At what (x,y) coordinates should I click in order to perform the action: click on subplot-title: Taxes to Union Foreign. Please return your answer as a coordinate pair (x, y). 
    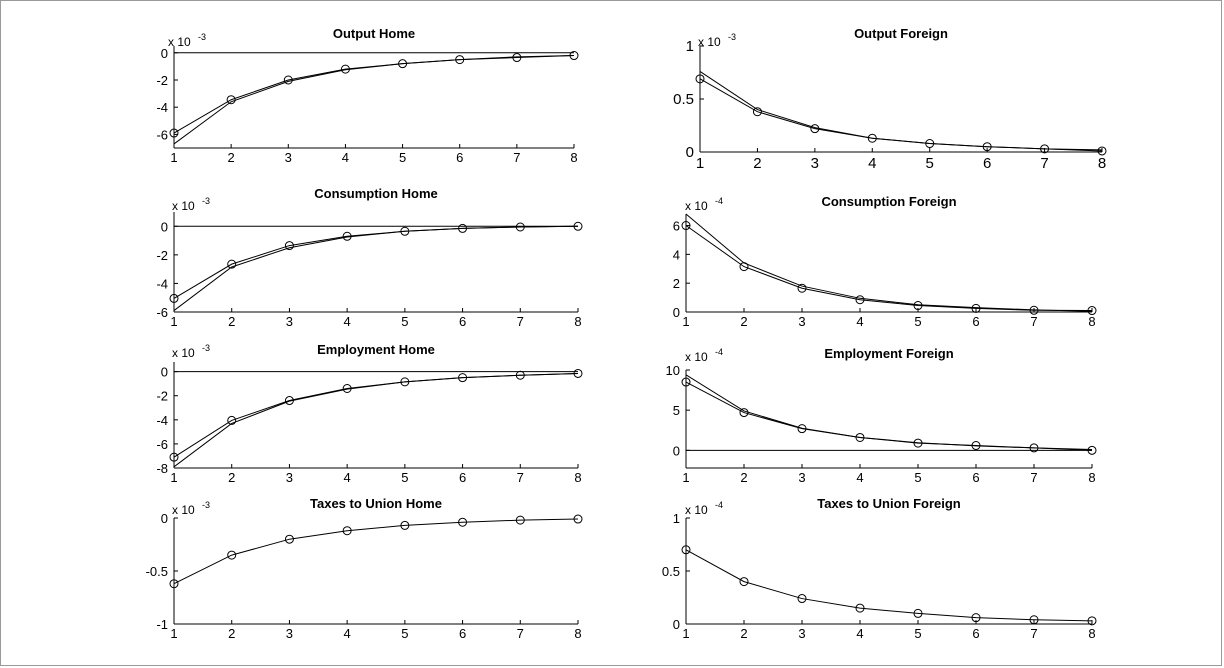
    Looking at the image, I should click on (889, 503).